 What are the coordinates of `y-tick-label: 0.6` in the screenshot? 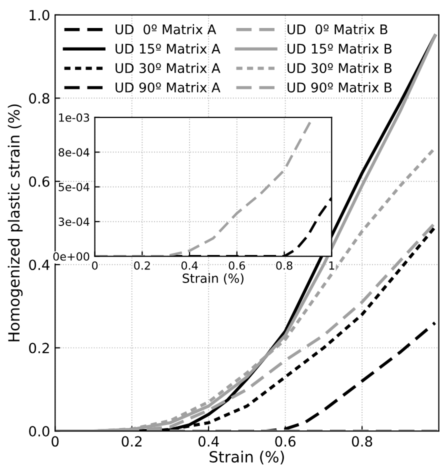 It's located at (39, 181).